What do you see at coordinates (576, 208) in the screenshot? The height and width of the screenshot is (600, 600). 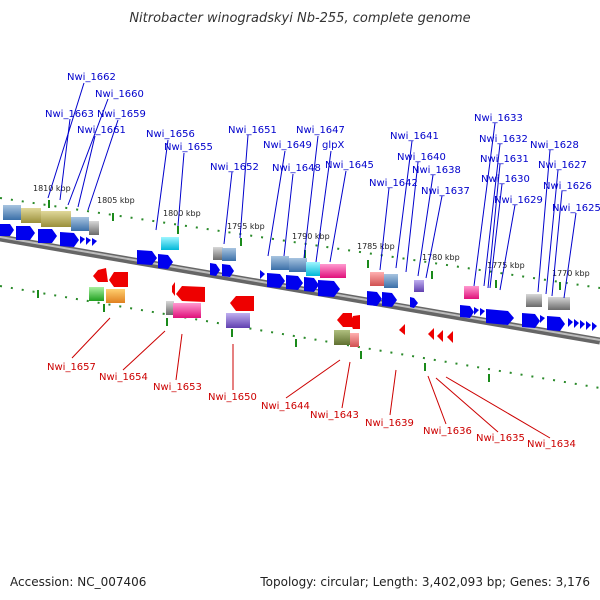 I see `gene-label: Nwi_1625` at bounding box center [576, 208].